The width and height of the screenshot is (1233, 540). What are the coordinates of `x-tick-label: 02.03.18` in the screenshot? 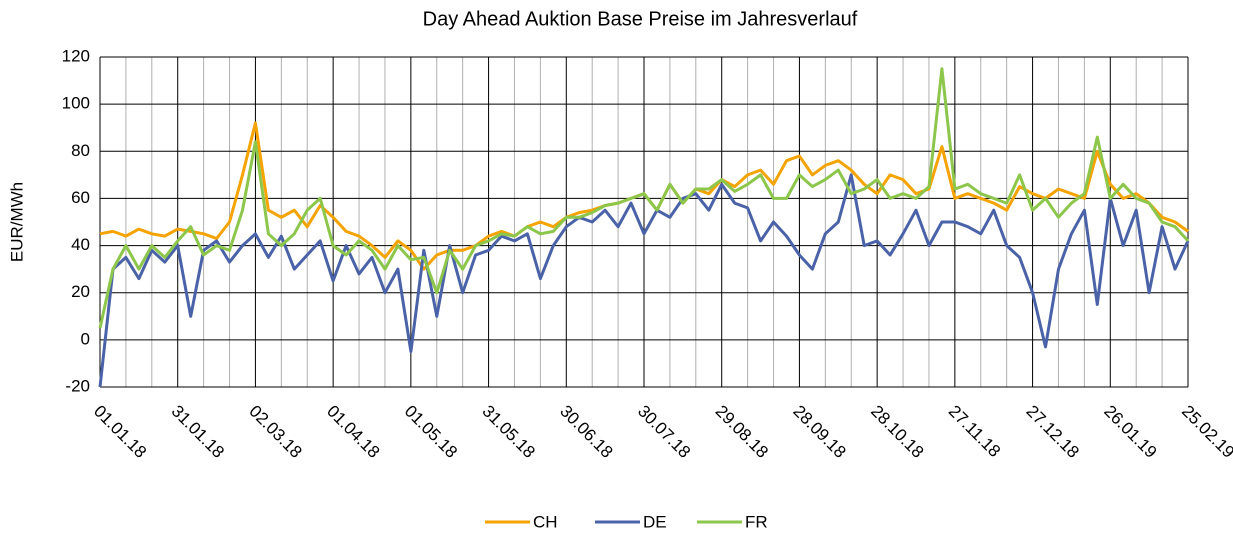 It's located at (275, 432).